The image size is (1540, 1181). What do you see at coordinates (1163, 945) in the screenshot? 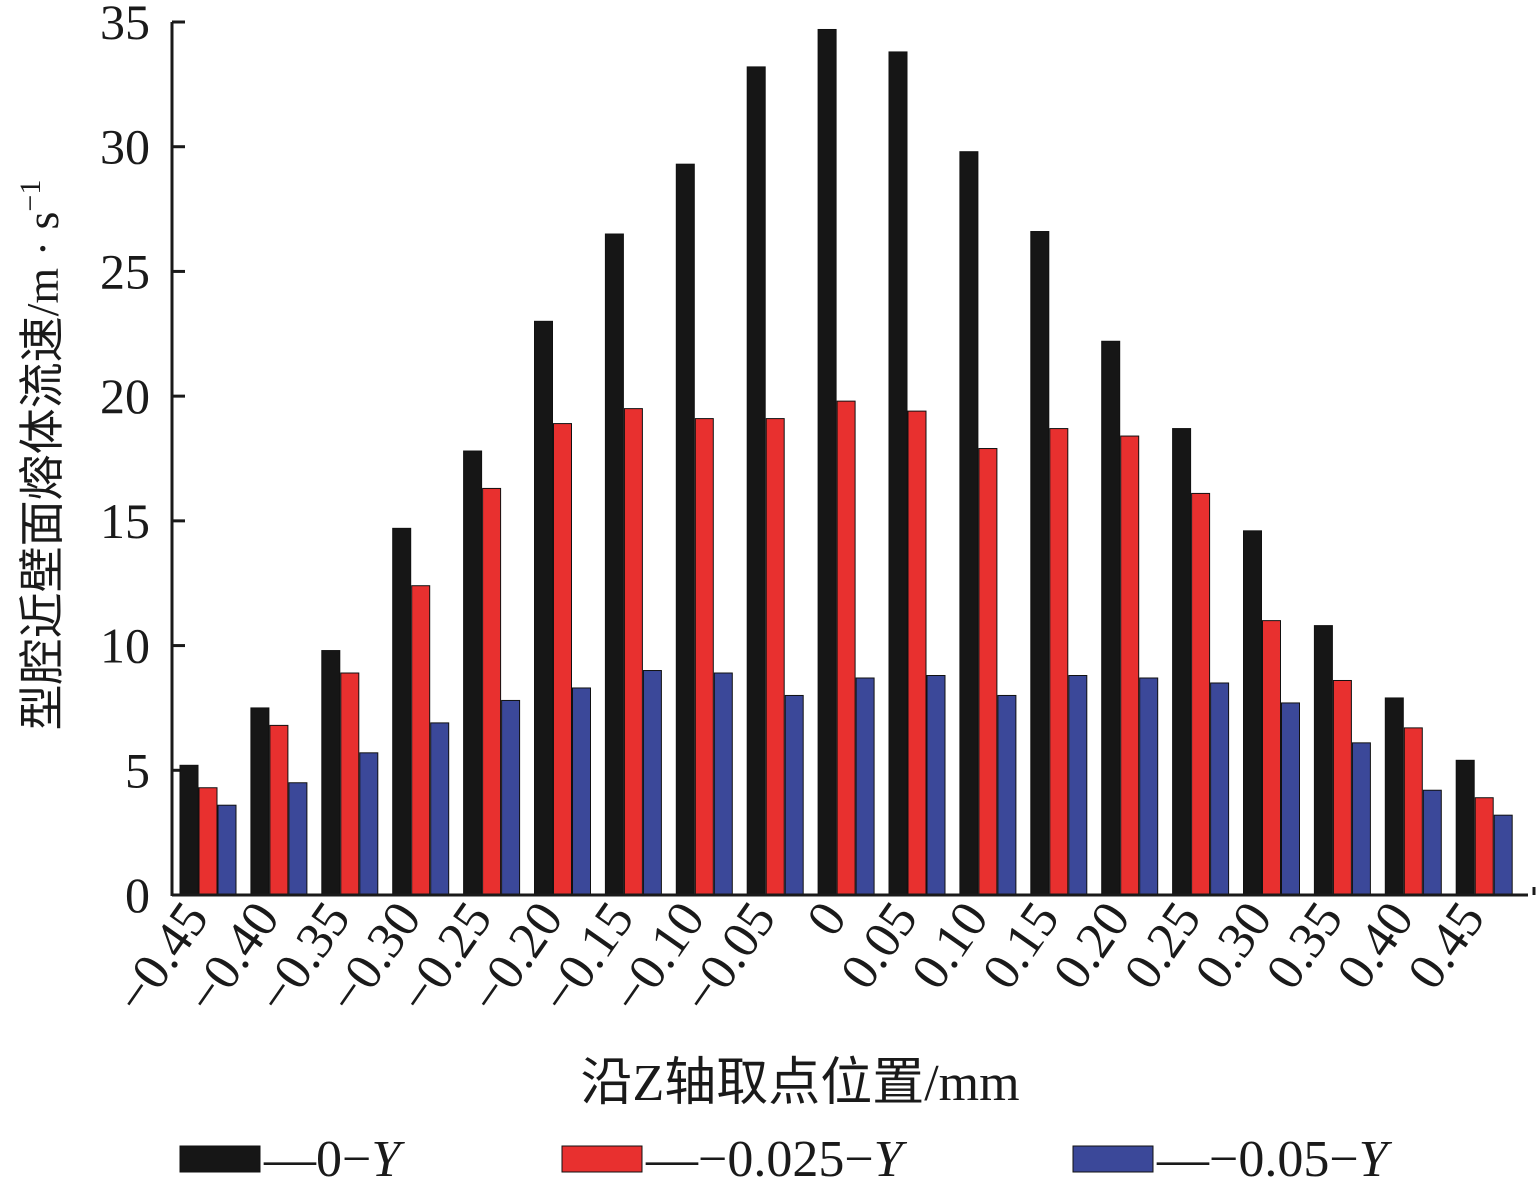
I see `x-tick-label: 0.25` at bounding box center [1163, 945].